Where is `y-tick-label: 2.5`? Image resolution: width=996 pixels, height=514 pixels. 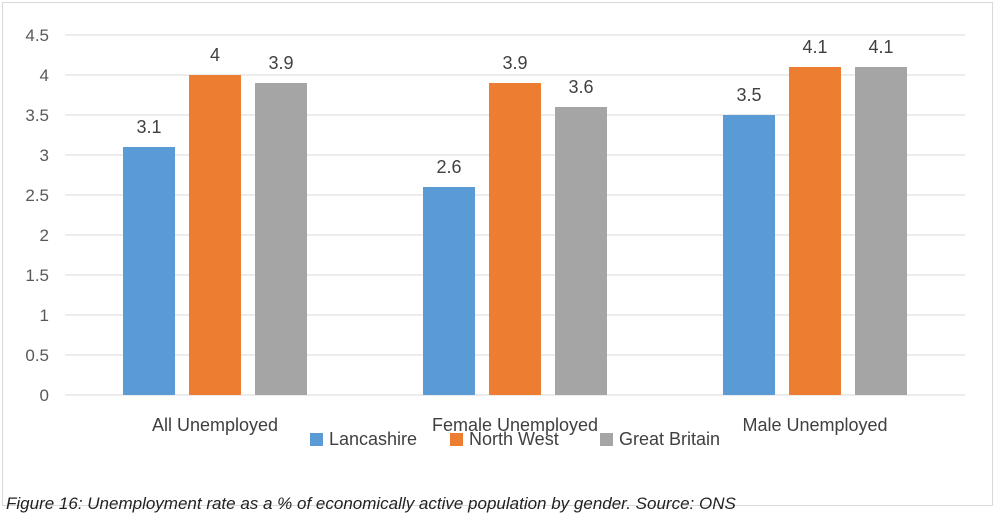
y-tick-label: 2.5 is located at coordinates (37, 195).